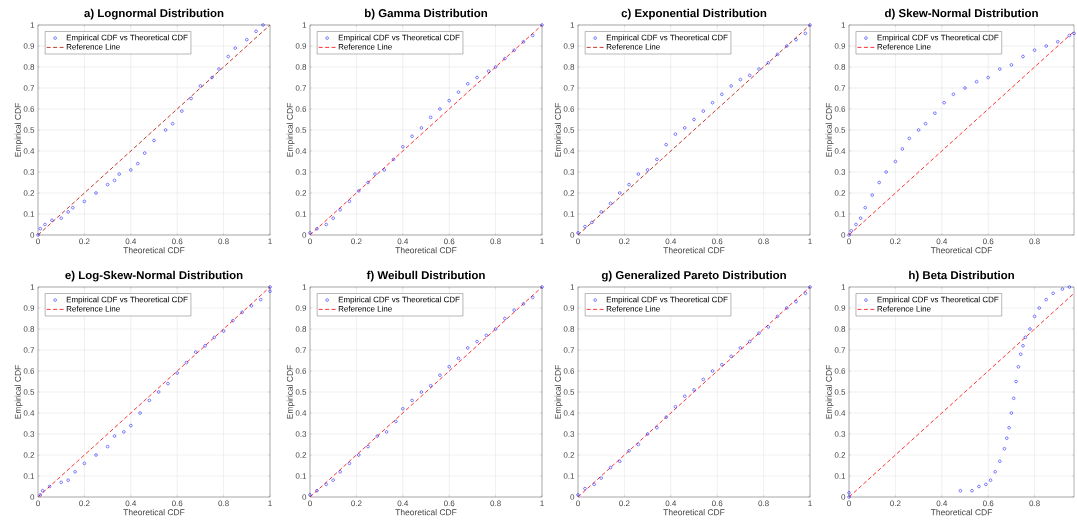 Image resolution: width=1077 pixels, height=524 pixels. Describe the element at coordinates (154, 276) in the screenshot. I see `chart-title: e) Log-Skew-Normal Distribution` at that location.